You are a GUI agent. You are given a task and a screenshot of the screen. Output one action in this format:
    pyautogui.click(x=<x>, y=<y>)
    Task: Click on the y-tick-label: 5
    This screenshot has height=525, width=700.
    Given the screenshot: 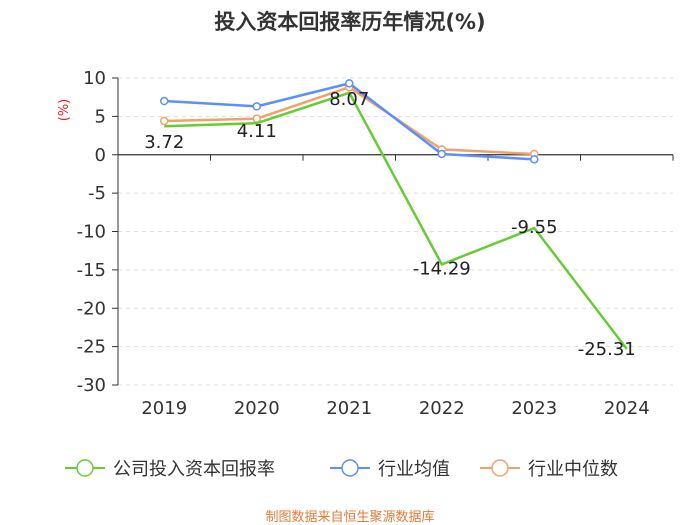 What is the action you would take?
    pyautogui.click(x=100, y=116)
    